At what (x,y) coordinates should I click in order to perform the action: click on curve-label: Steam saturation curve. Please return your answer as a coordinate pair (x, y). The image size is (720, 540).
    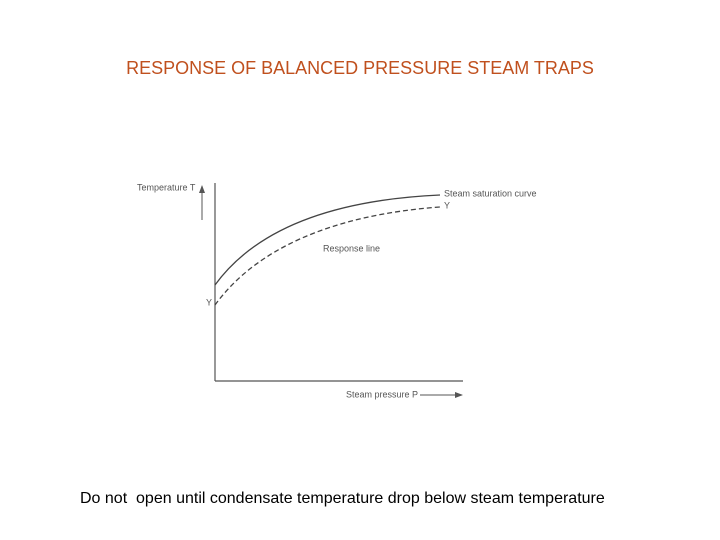
    Looking at the image, I should click on (490, 193).